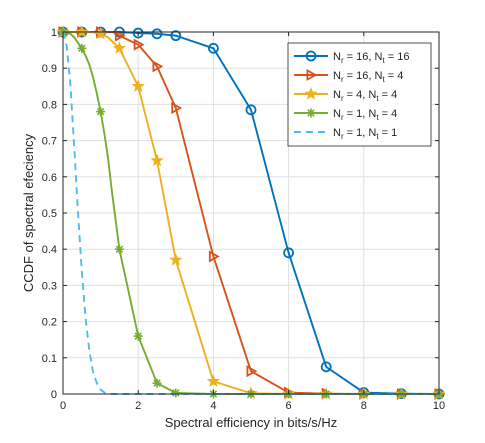  I want to click on y-tick-label: 0.5, so click(49, 214).